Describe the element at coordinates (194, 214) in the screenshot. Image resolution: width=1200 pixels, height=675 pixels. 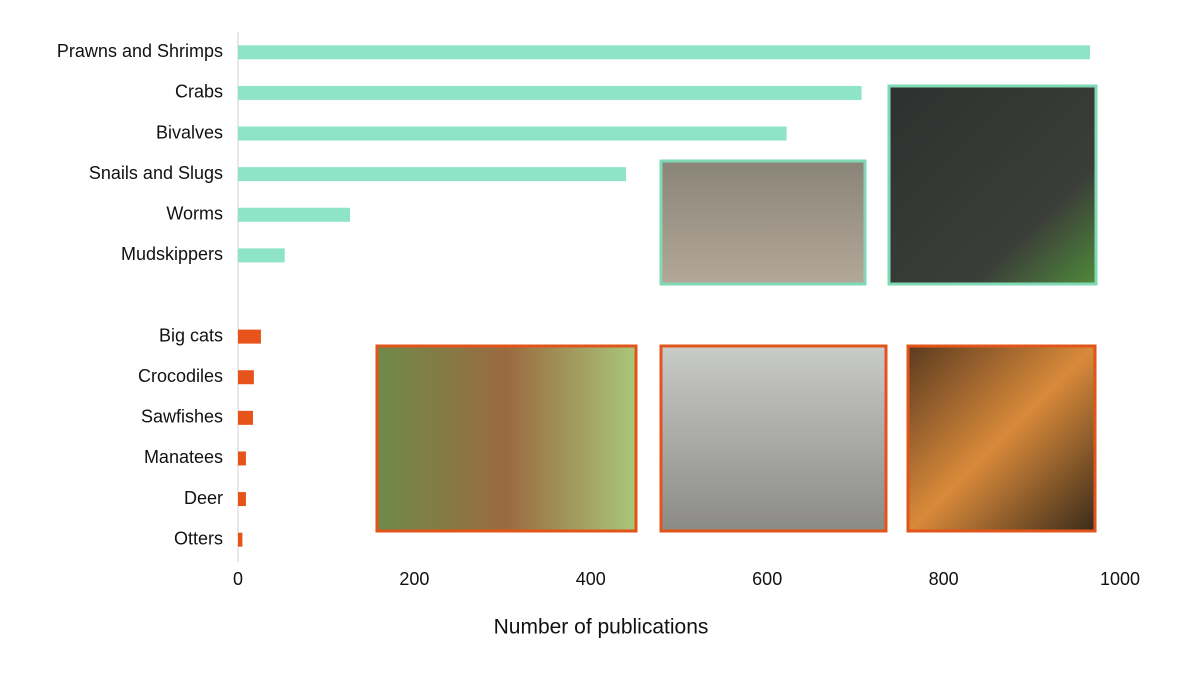
I see `y-tick-label: Worms` at that location.